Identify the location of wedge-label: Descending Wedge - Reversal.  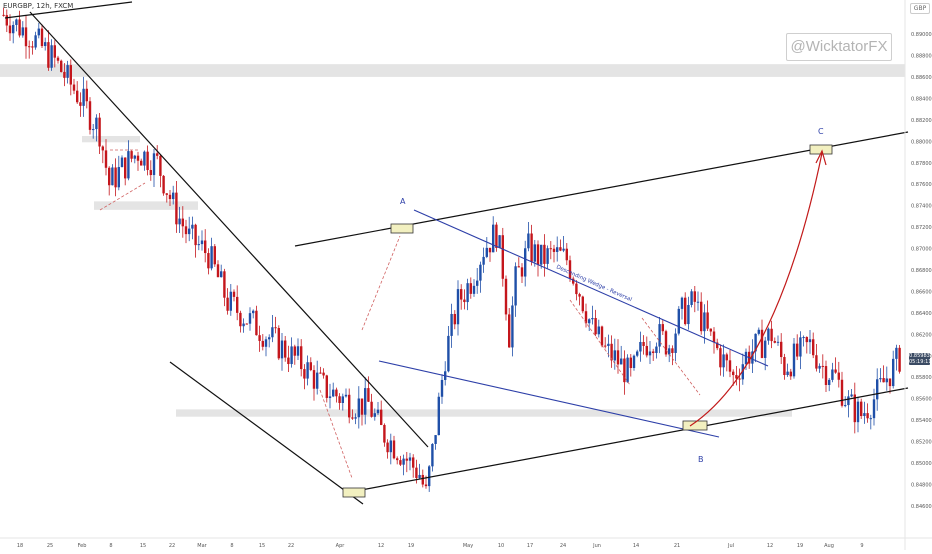
(594, 283).